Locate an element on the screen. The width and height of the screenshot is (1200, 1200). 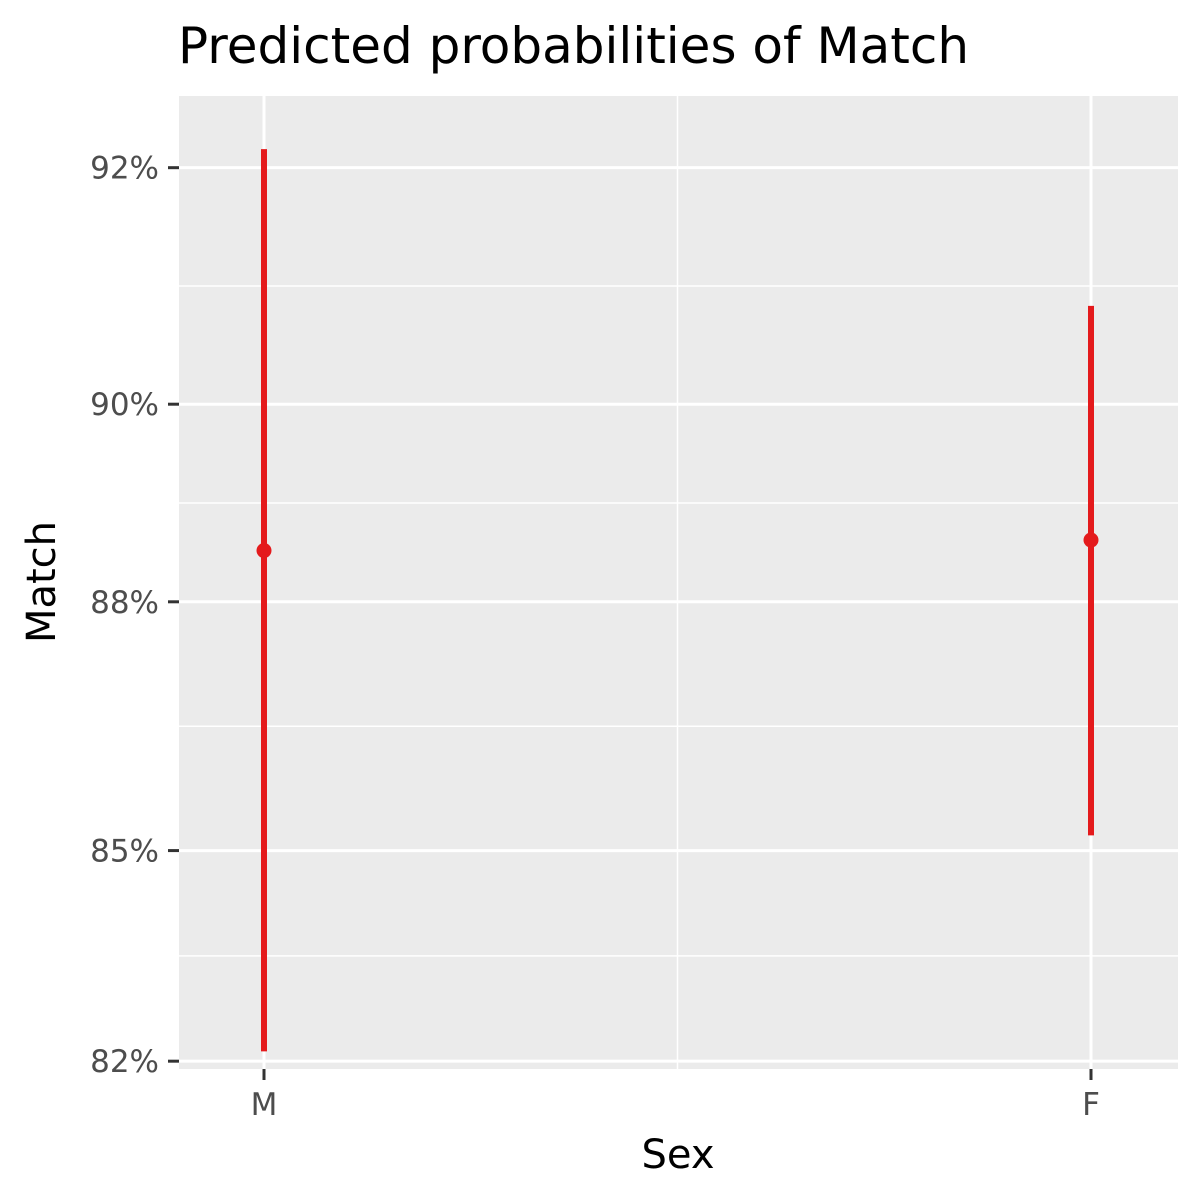
y-tick-label: 92% is located at coordinates (124, 169).